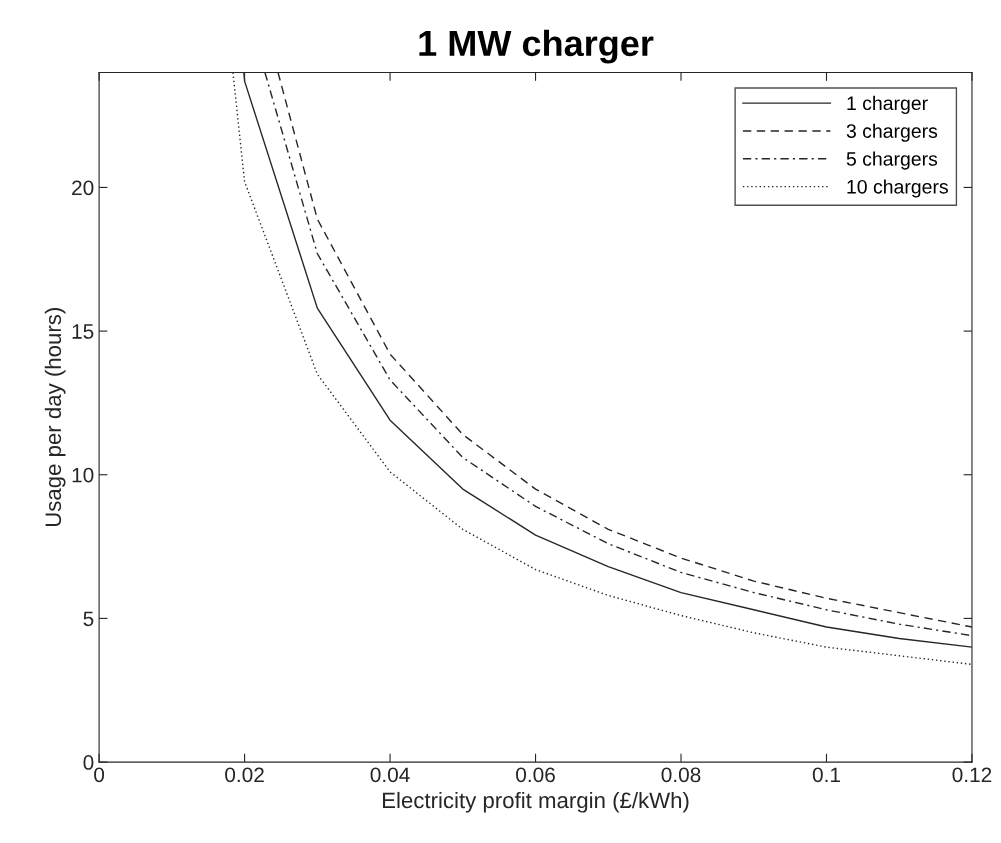  What do you see at coordinates (536, 802) in the screenshot?
I see `x-axis-title: Electricity profit margin (£/kWh)` at bounding box center [536, 802].